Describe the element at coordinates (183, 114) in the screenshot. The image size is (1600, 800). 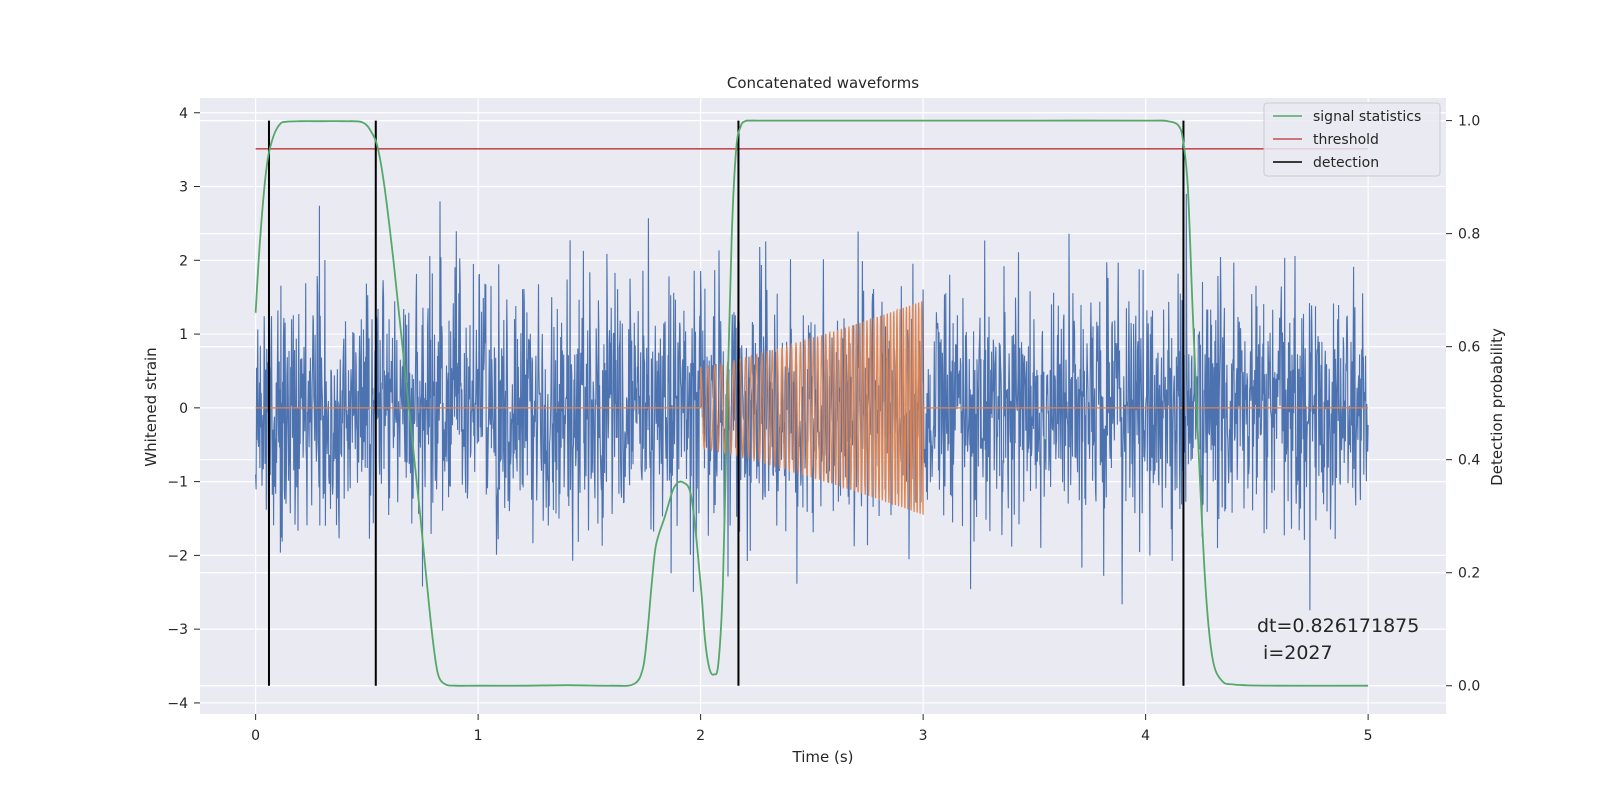
I see `y-tick-label: 4` at that location.